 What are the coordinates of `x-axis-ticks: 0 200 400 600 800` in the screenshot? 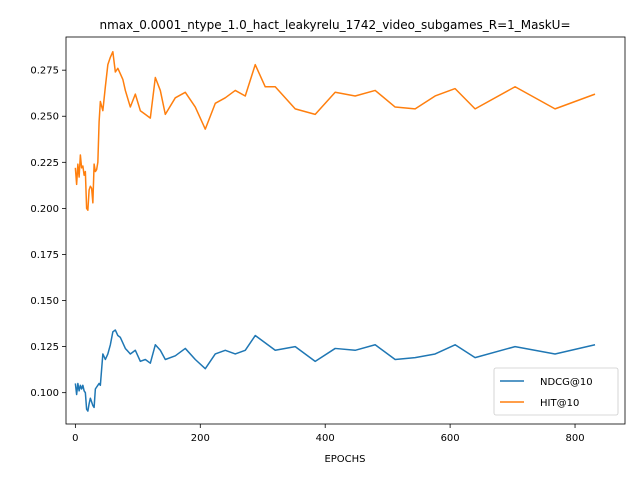 It's located at (328, 434).